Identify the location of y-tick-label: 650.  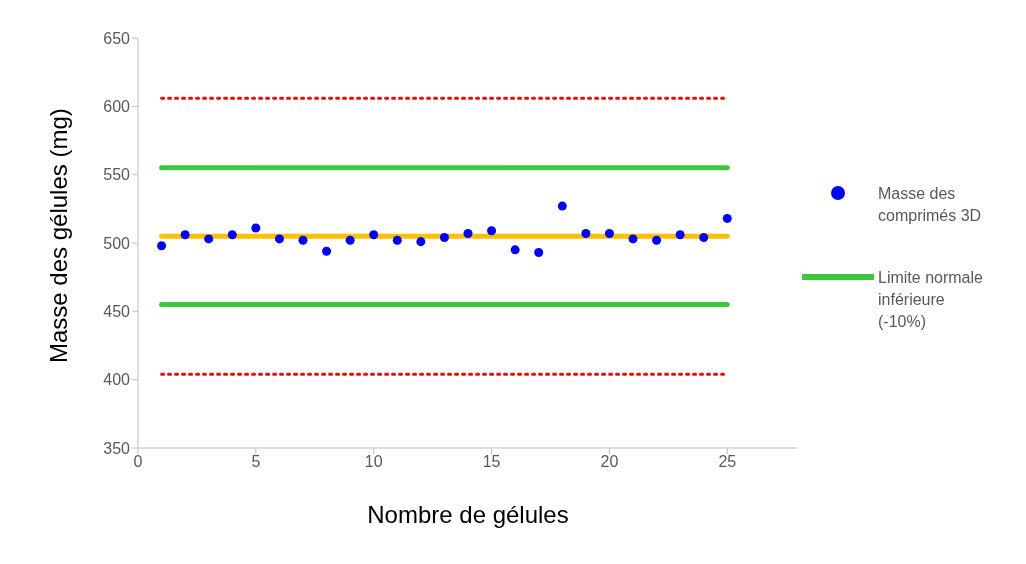
(117, 38).